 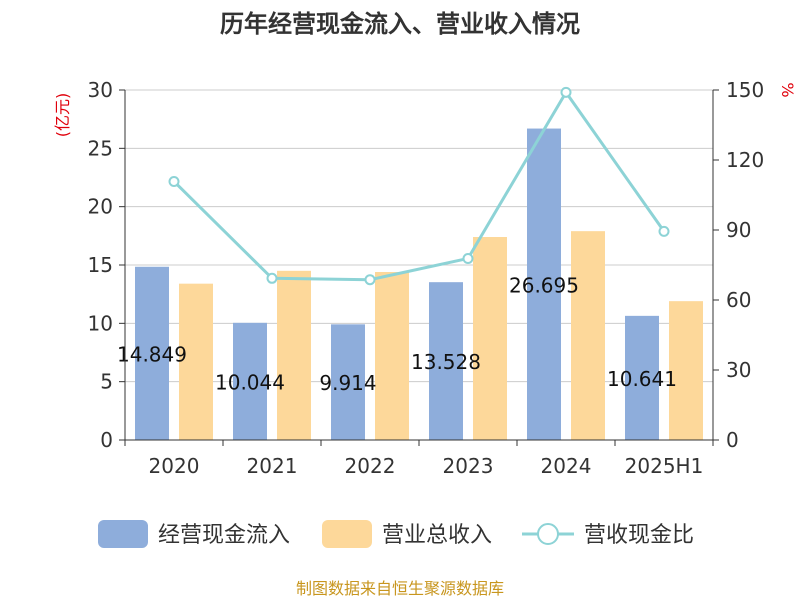 I want to click on bar-data-label: 10.641, so click(x=642, y=379).